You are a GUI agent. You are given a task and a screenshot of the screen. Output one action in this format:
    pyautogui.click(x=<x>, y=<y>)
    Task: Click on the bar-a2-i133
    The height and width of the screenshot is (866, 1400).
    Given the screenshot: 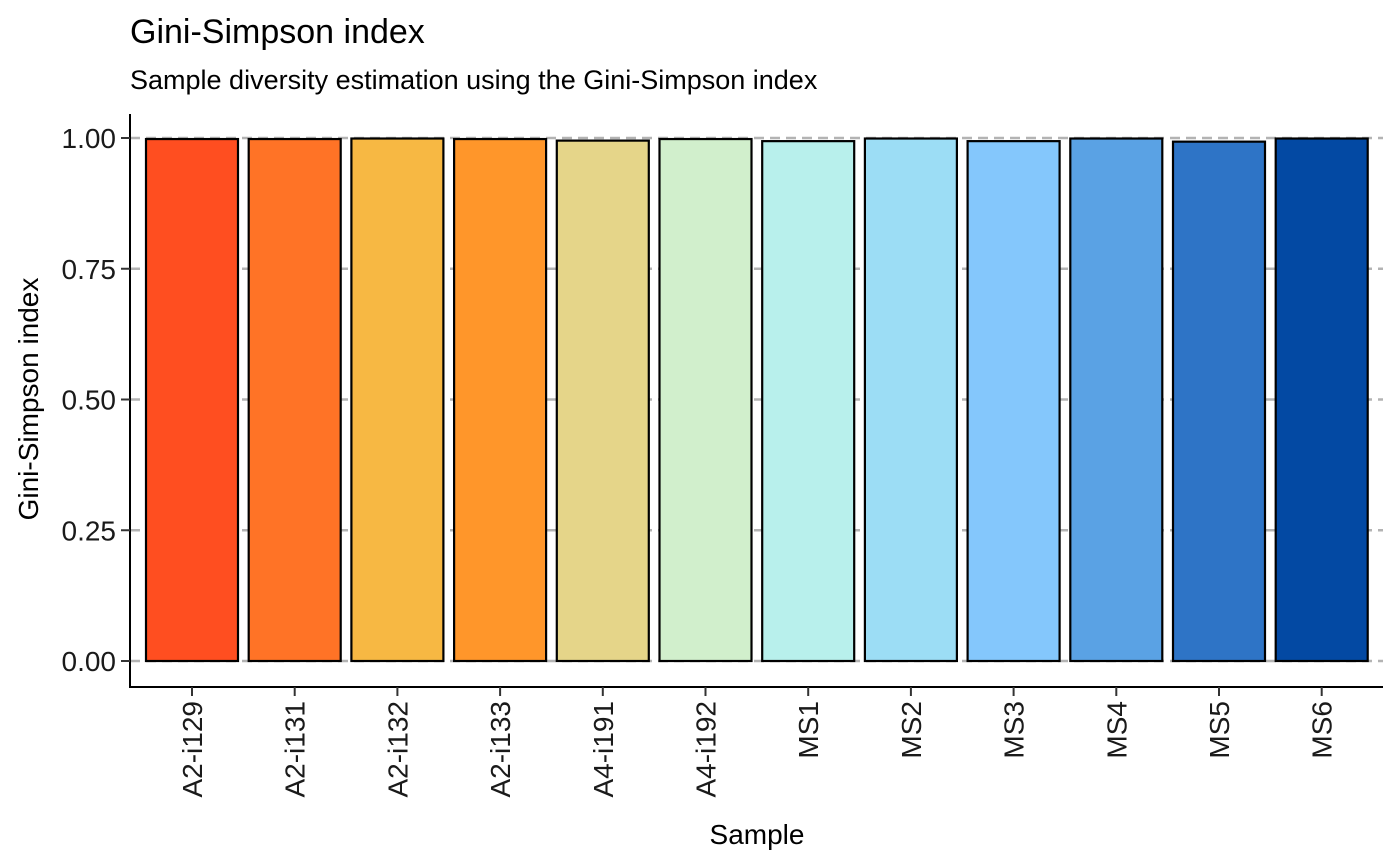 What is the action you would take?
    pyautogui.click(x=500, y=400)
    